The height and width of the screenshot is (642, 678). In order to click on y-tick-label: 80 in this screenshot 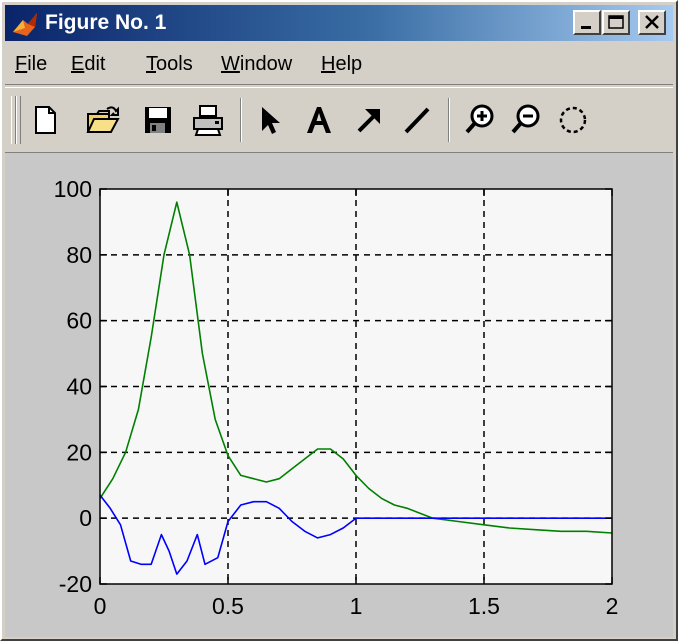, I will do `click(79, 255)`.